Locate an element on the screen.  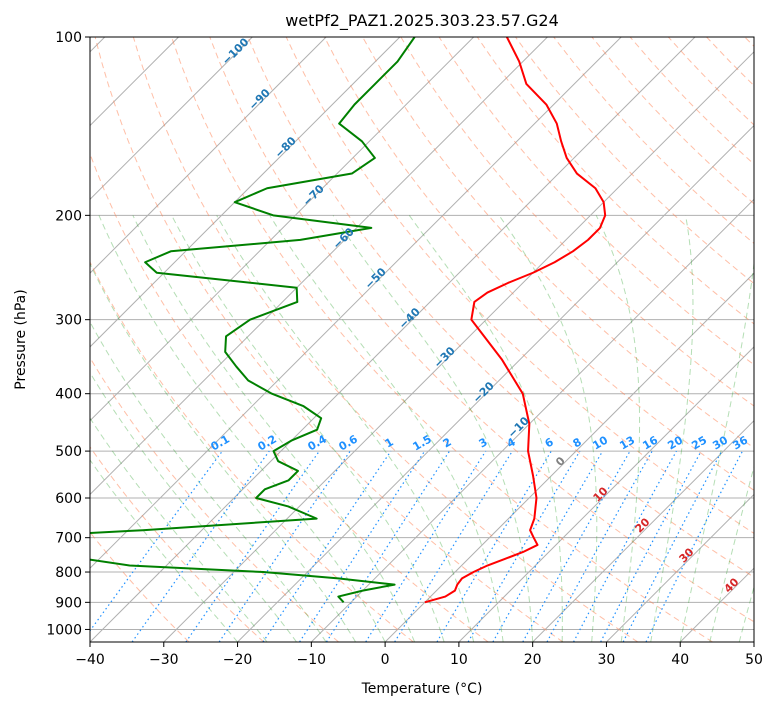
y-tick-label: 200 is located at coordinates (68, 216).